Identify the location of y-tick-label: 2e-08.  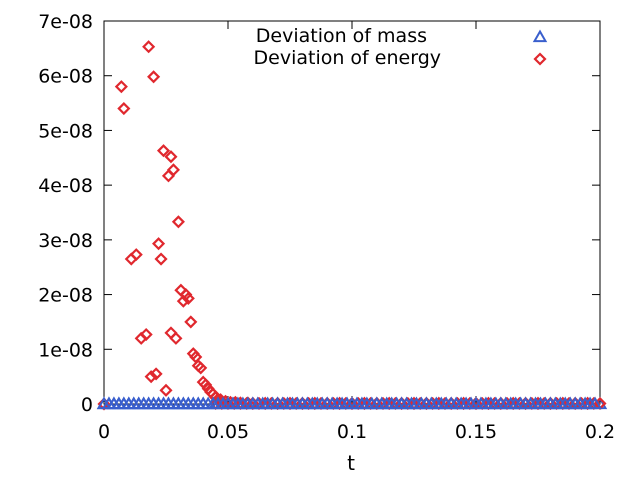
(65, 296).